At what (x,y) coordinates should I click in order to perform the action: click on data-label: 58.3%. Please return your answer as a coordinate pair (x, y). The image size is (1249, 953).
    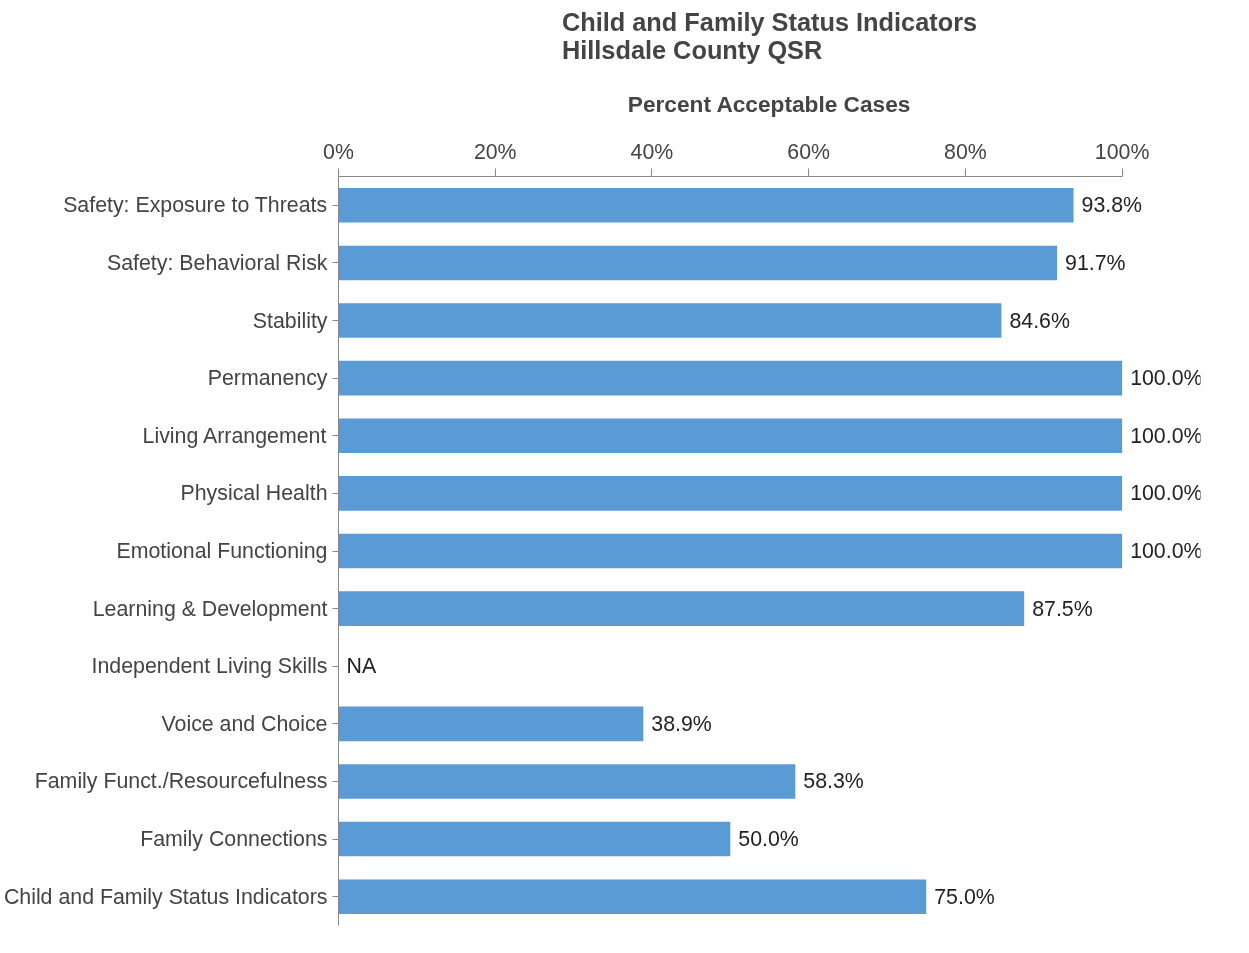
    Looking at the image, I should click on (833, 781).